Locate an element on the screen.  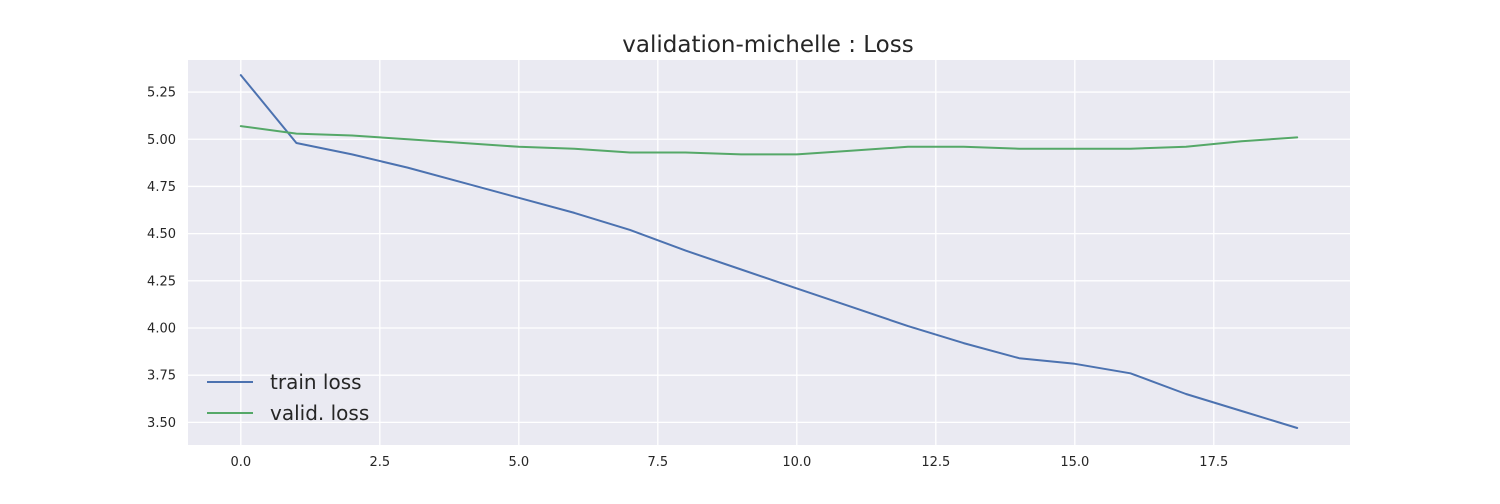
y-tick-label: 5.25 is located at coordinates (161, 93).